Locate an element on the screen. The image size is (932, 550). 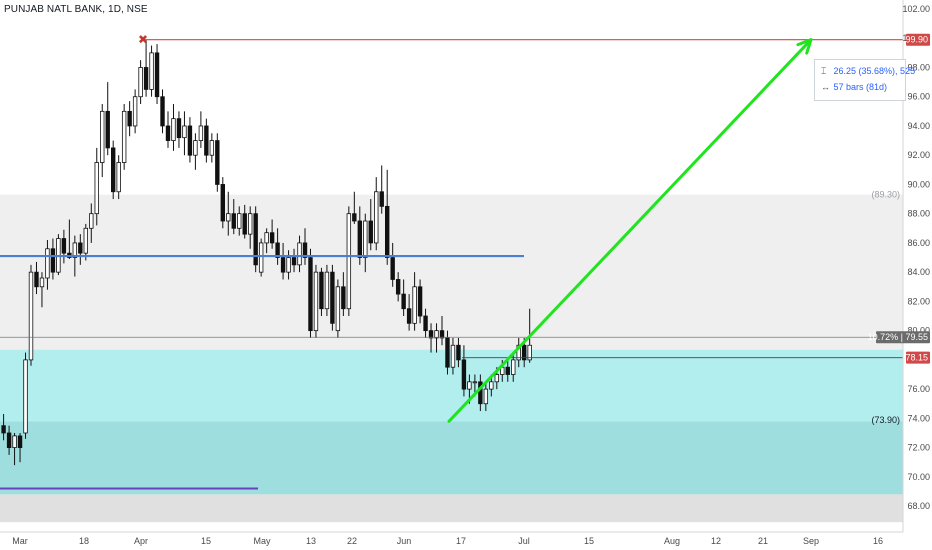
y-tick-label: 96.00 is located at coordinates (918, 97).